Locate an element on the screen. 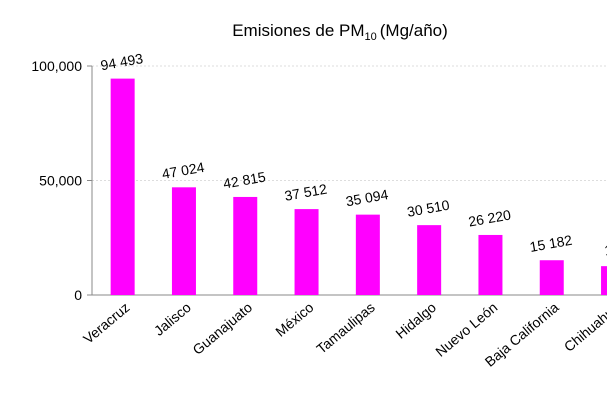 Image resolution: width=607 pixels, height=417 pixels. y-tick-label: 0 is located at coordinates (78, 295).